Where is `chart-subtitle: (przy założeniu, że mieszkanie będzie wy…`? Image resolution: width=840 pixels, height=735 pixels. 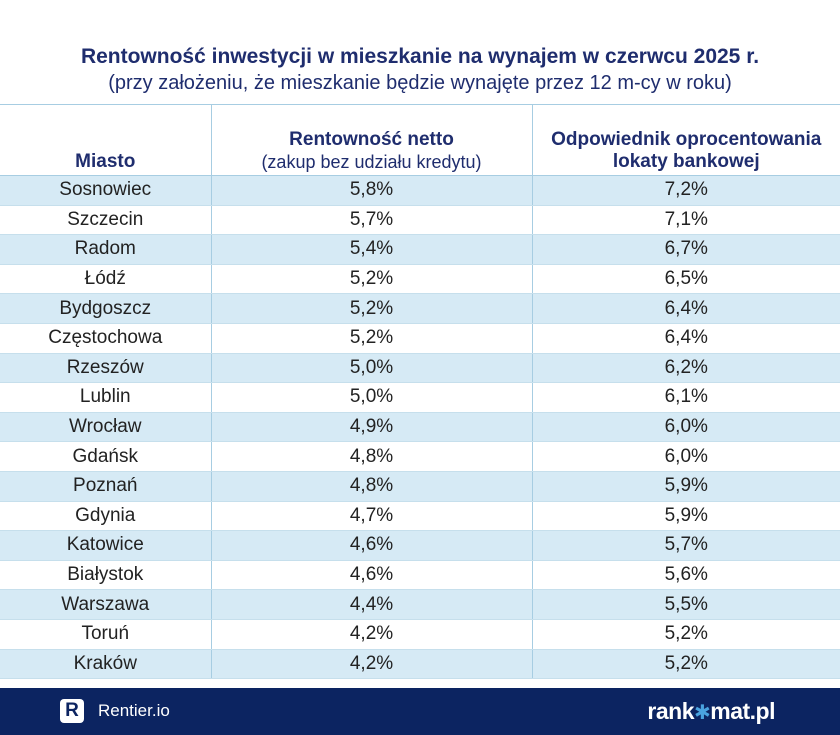
chart-subtitle: (przy założeniu, że mieszkanie będzie wy… is located at coordinates (420, 83).